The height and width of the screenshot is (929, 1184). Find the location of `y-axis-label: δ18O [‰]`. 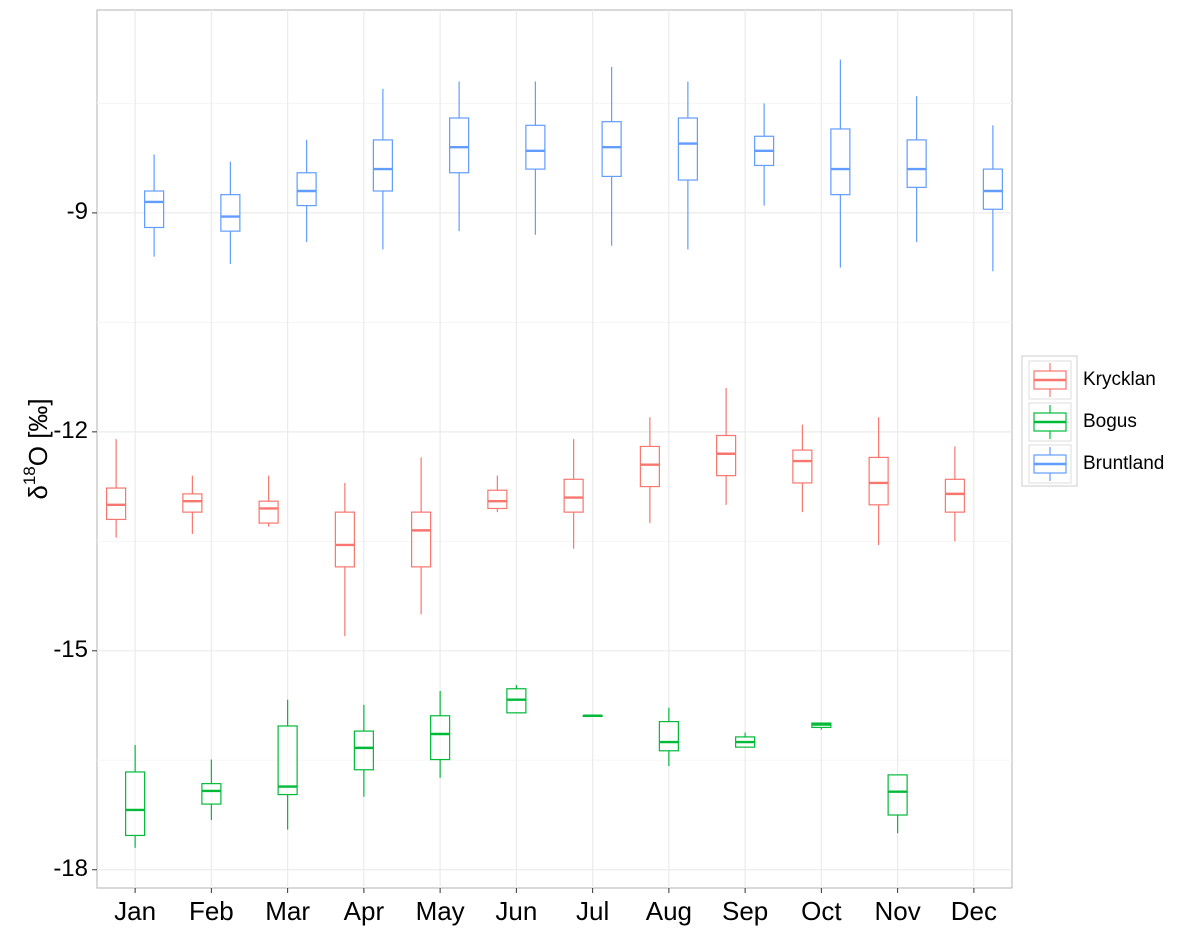

y-axis-label: δ18O [‰] is located at coordinates (36, 448).